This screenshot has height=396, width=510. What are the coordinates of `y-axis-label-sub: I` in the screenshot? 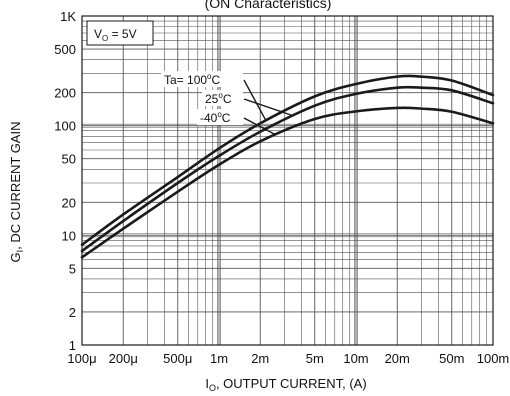 It's located at (20, 251).